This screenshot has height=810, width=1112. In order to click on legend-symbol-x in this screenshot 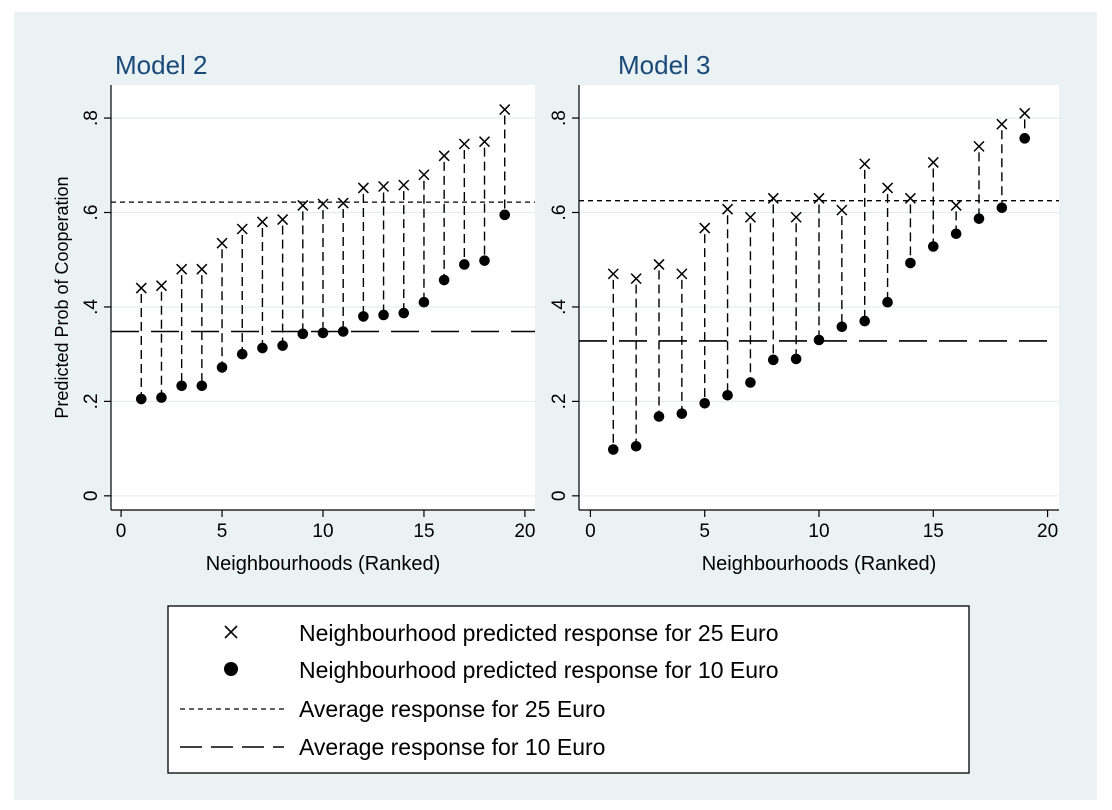, I will do `click(231, 632)`.